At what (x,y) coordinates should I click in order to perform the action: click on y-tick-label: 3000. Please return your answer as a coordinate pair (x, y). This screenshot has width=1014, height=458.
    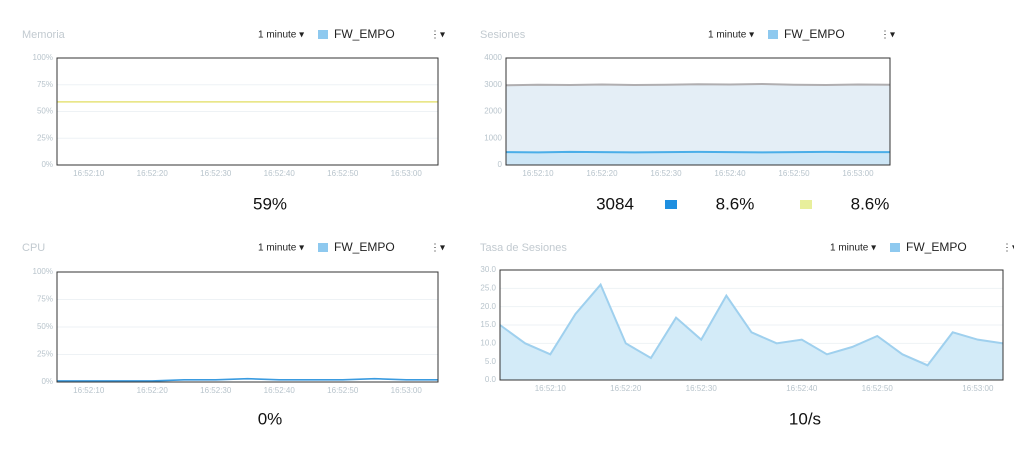
    Looking at the image, I should click on (493, 84).